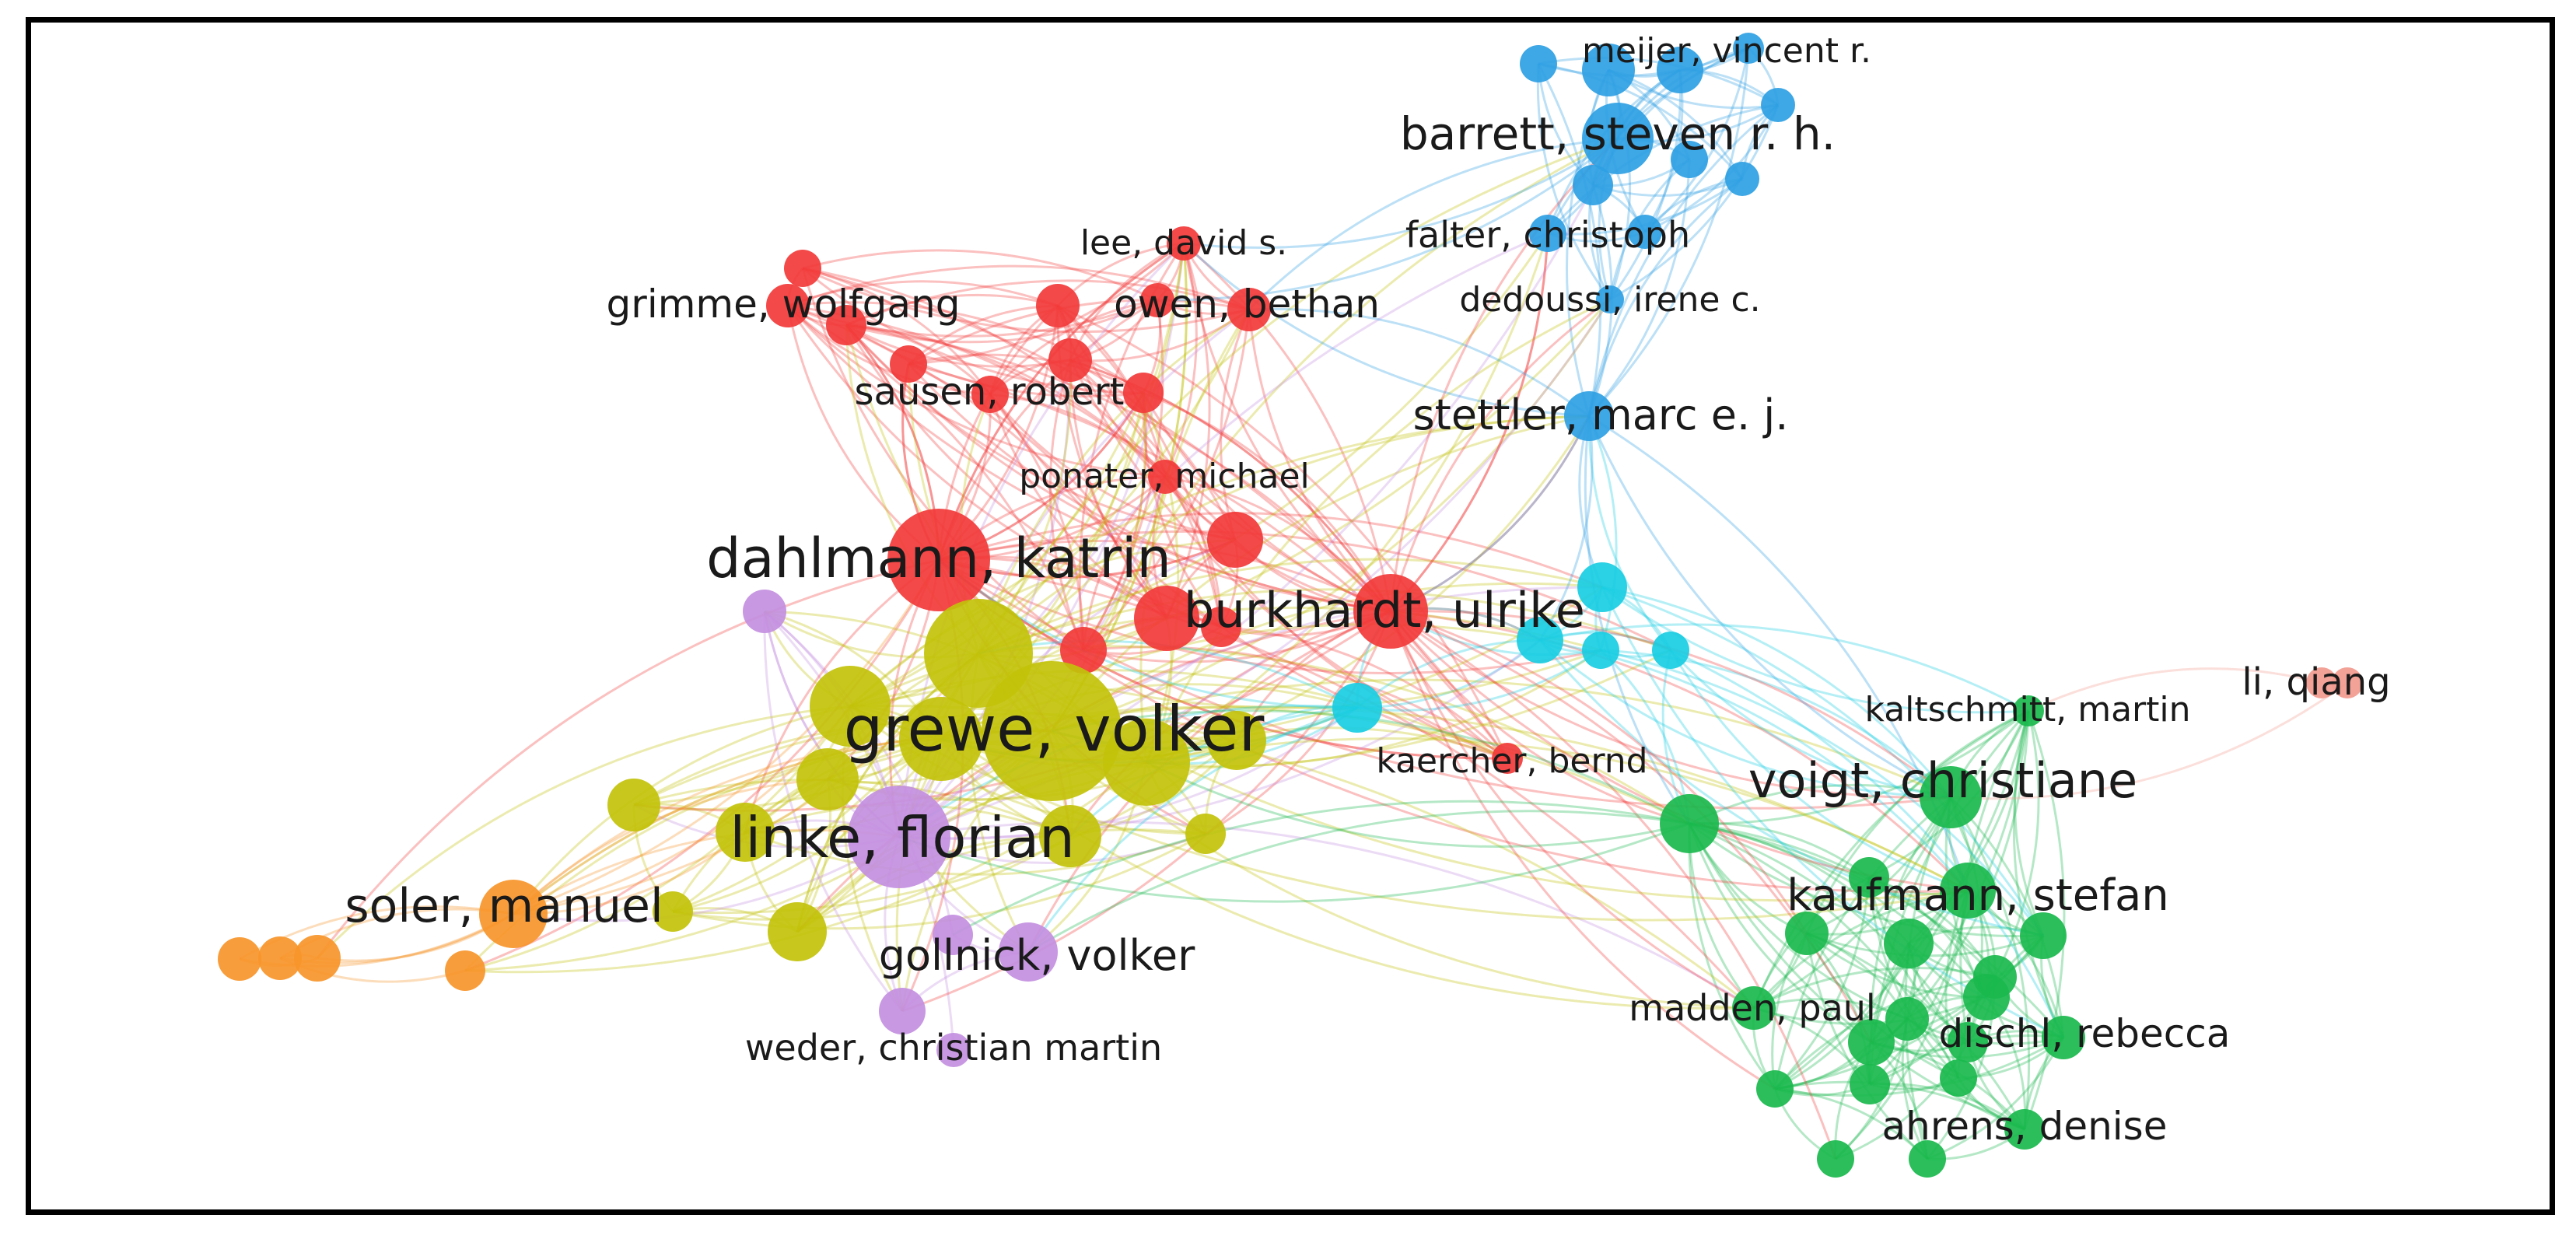 The image size is (2576, 1246). Describe the element at coordinates (1058, 306) in the screenshot. I see `node-r3` at that location.